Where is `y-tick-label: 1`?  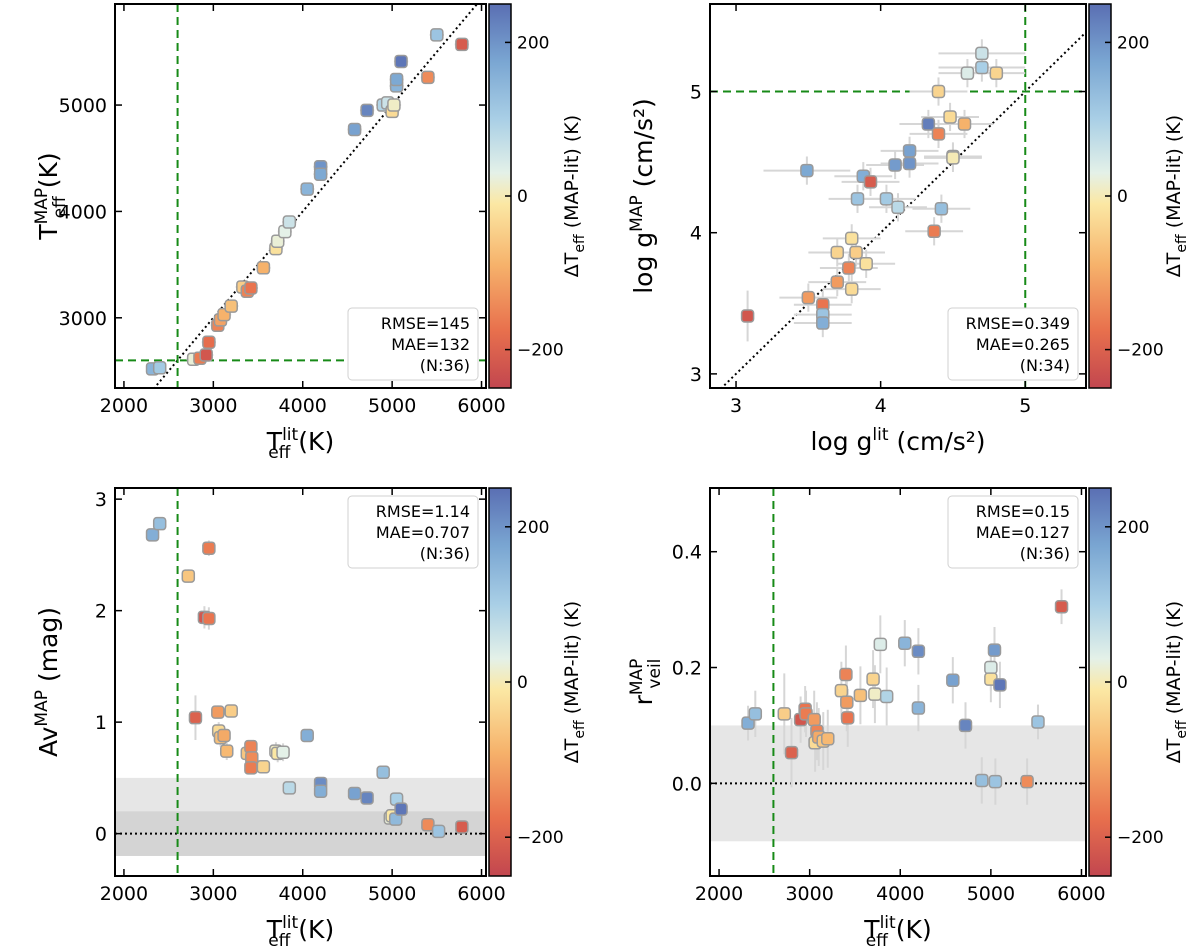
y-tick-label: 1 is located at coordinates (101, 723).